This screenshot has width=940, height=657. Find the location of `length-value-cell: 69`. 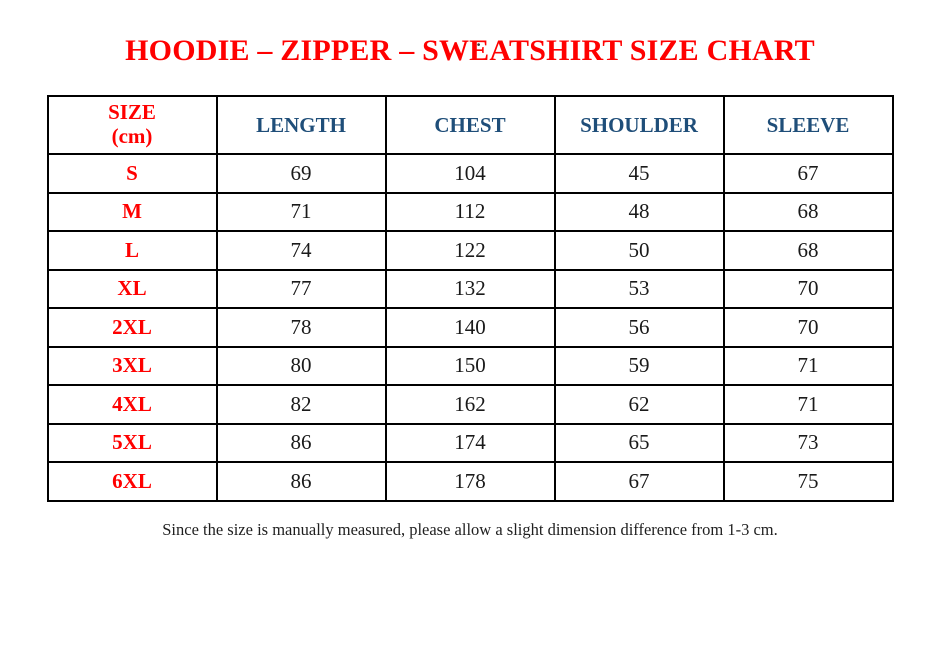

length-value-cell: 69 is located at coordinates (301, 173).